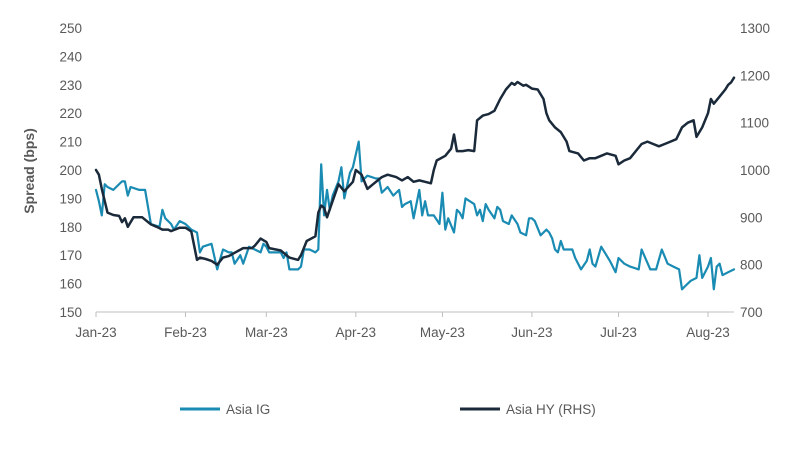 This screenshot has height=451, width=788. What do you see at coordinates (70, 198) in the screenshot?
I see `left-axis-tick-label: 190` at bounding box center [70, 198].